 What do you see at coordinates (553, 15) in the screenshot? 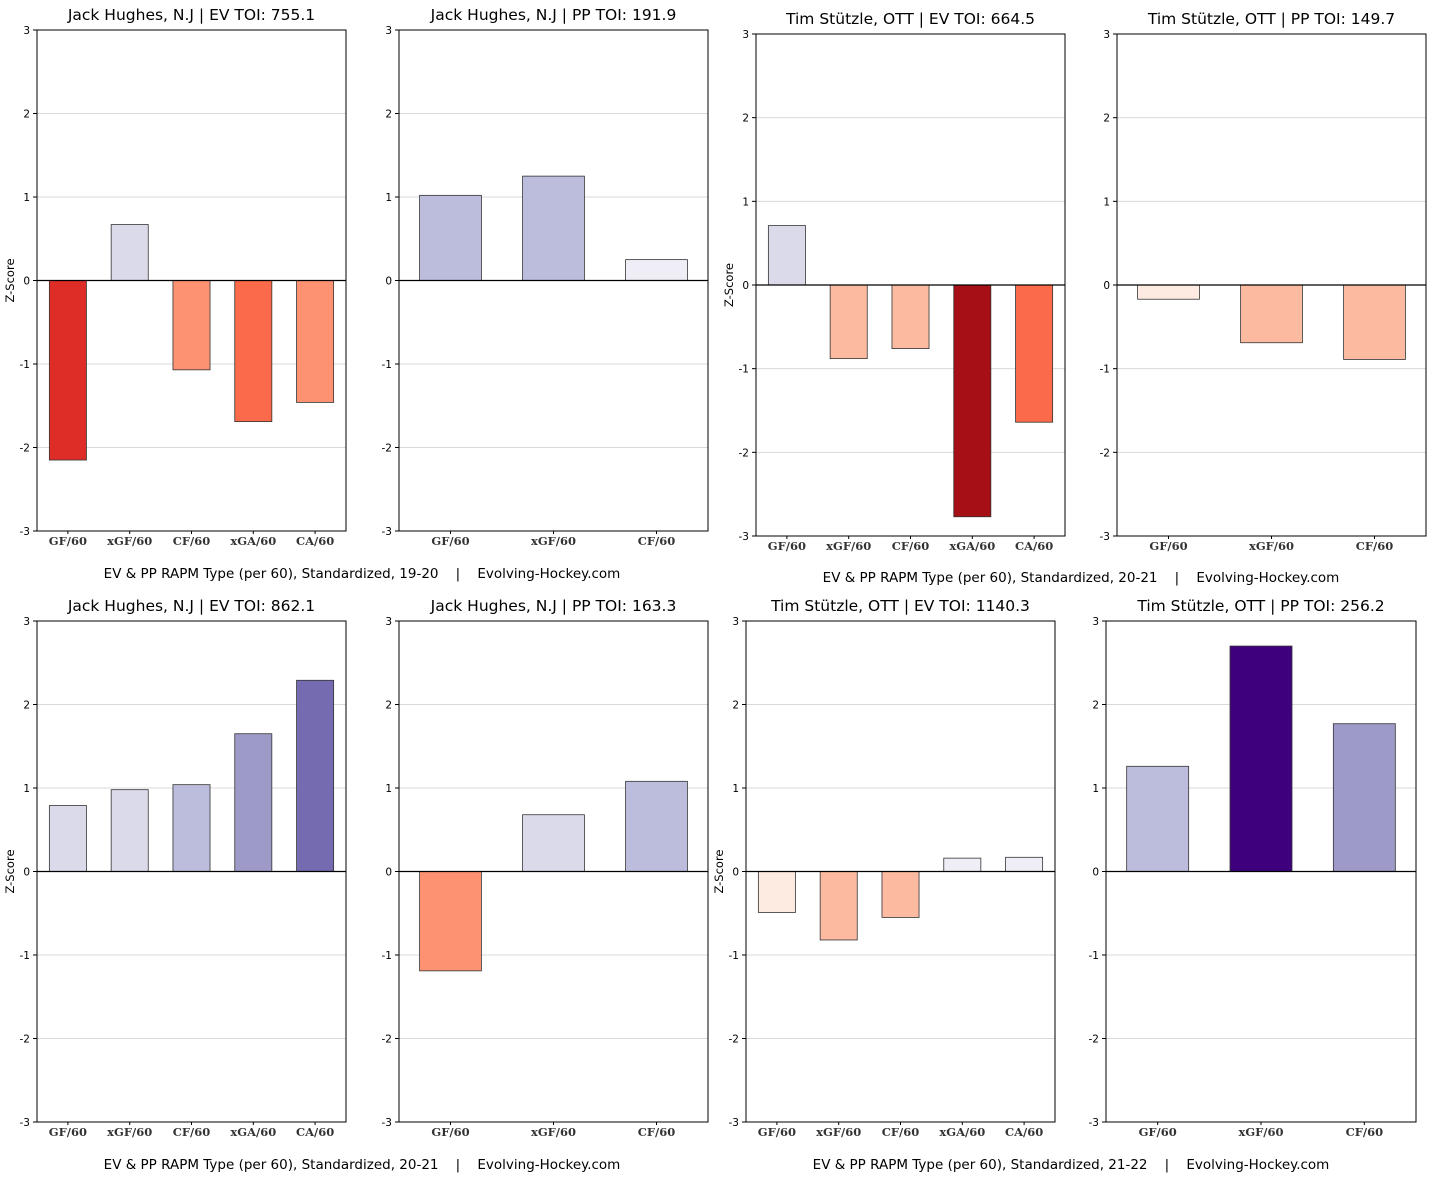
I see `panel-title: Jack Hughes, N.J | PP TOI: 191.9` at bounding box center [553, 15].